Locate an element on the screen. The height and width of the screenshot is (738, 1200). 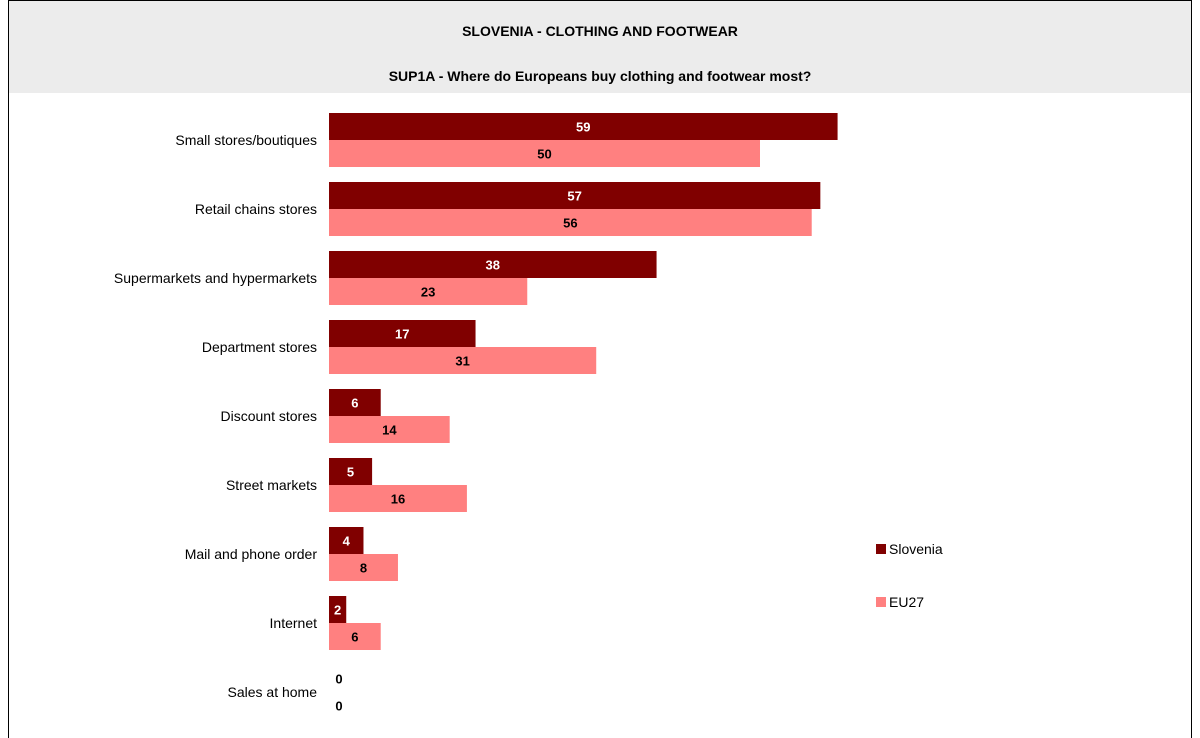
data-label-eu27: 56 is located at coordinates (570, 223).